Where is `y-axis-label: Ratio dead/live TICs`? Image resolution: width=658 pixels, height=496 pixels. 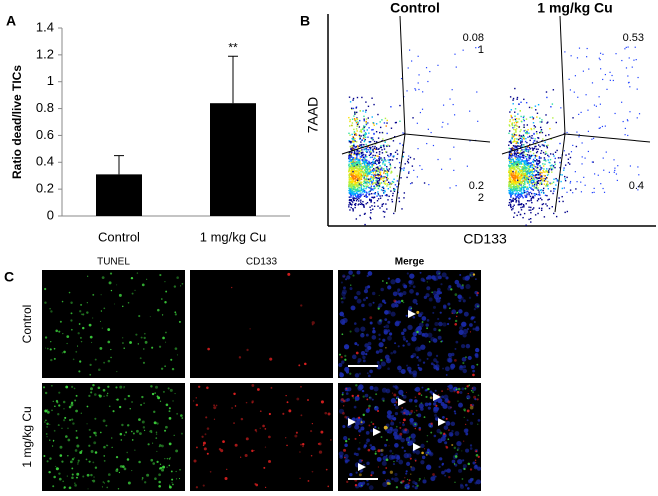 y-axis-label: Ratio dead/live TICs is located at coordinates (17, 122).